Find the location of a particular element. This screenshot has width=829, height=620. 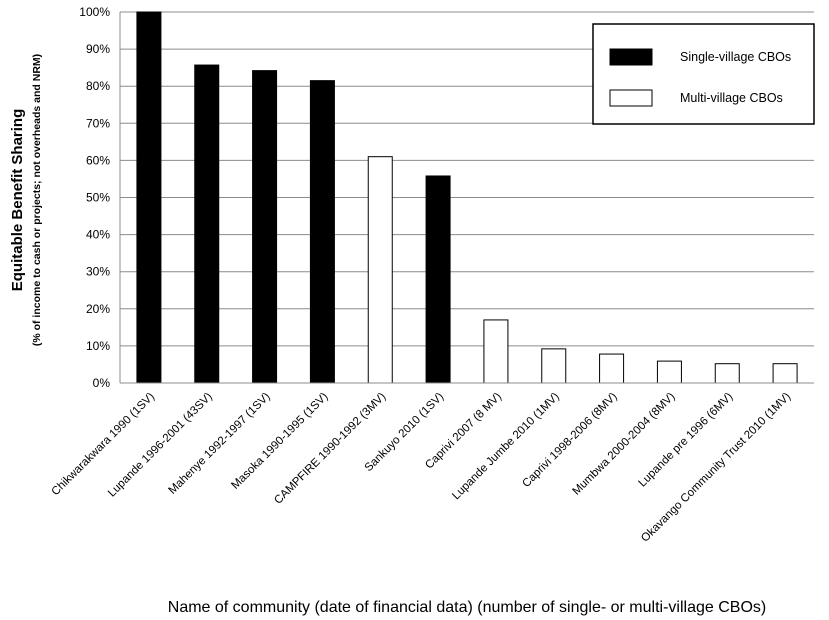

category-label-text: CAMPFIRE 1990-1992 (3MV) is located at coordinates (330, 449).